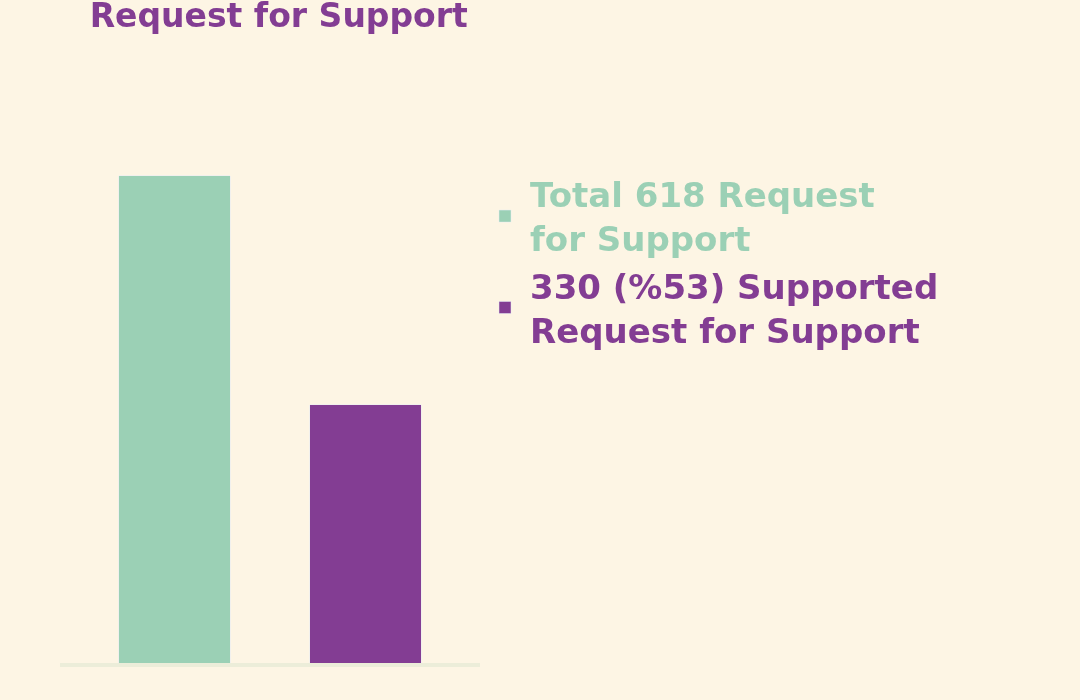 The height and width of the screenshot is (700, 1080). I want to click on chart-title: Request for Support, so click(279, 17).